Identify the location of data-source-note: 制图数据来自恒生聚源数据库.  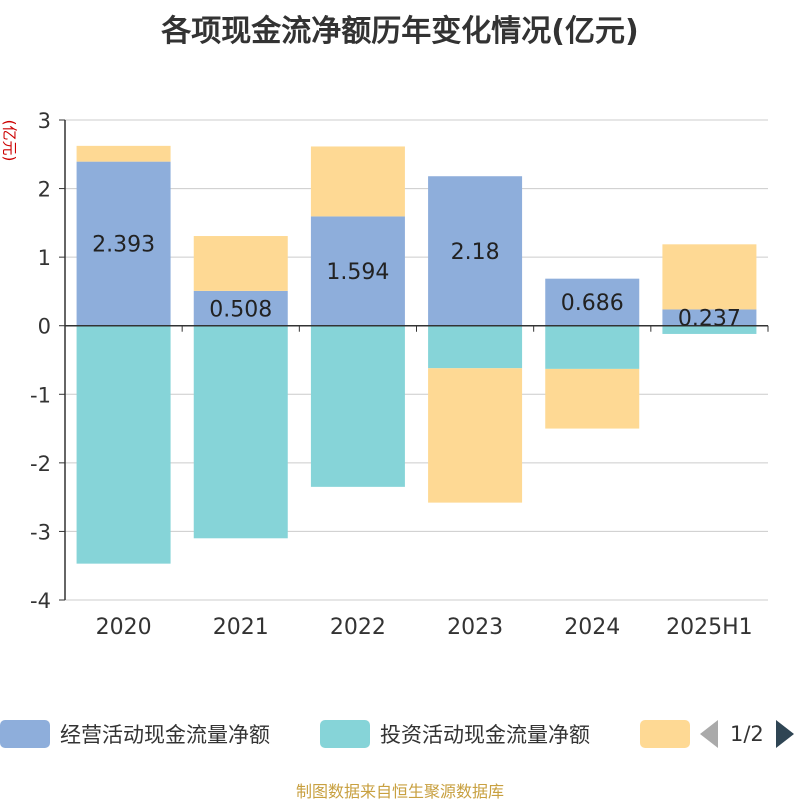
(399, 791).